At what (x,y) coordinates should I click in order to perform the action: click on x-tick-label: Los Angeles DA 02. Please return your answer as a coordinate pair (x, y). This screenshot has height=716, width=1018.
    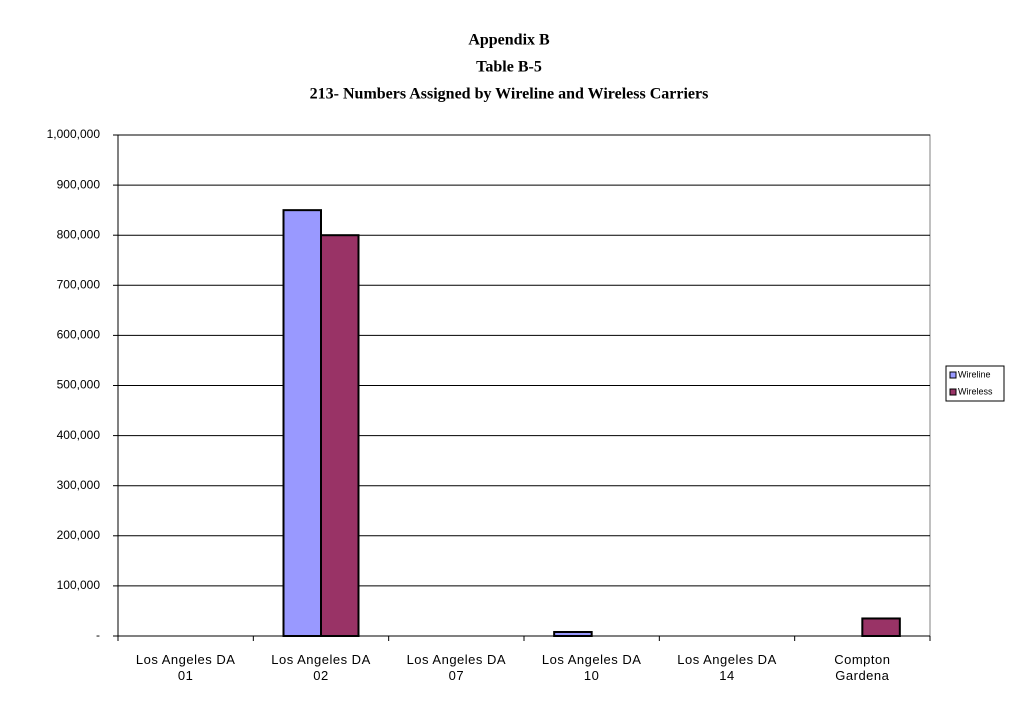
    Looking at the image, I should click on (321, 667).